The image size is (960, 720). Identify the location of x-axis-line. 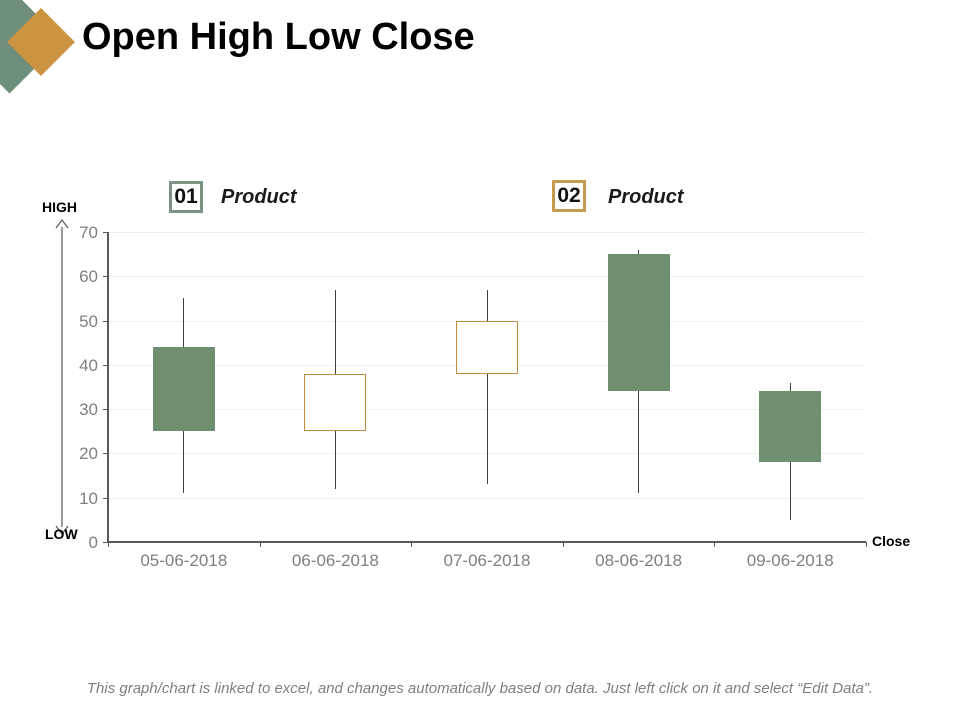
(487, 542).